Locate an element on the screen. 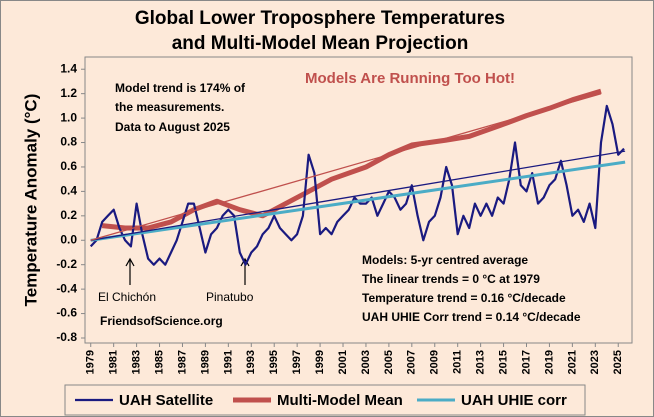 The height and width of the screenshot is (417, 654). y-tick-label: 0.2 is located at coordinates (68, 215).